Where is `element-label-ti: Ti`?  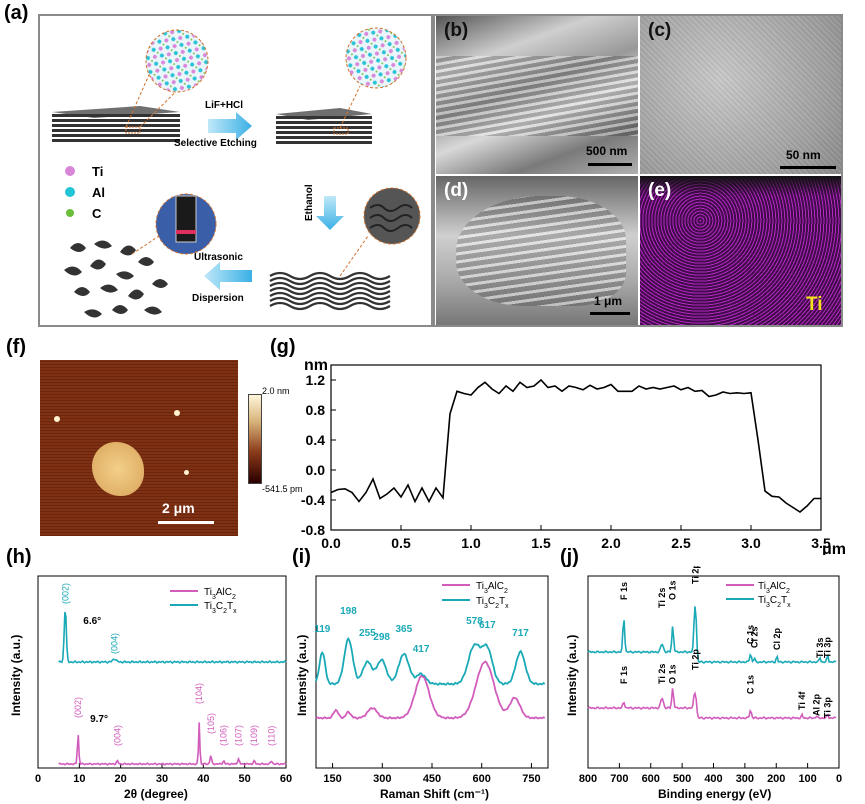
element-label-ti: Ti is located at coordinates (814, 304).